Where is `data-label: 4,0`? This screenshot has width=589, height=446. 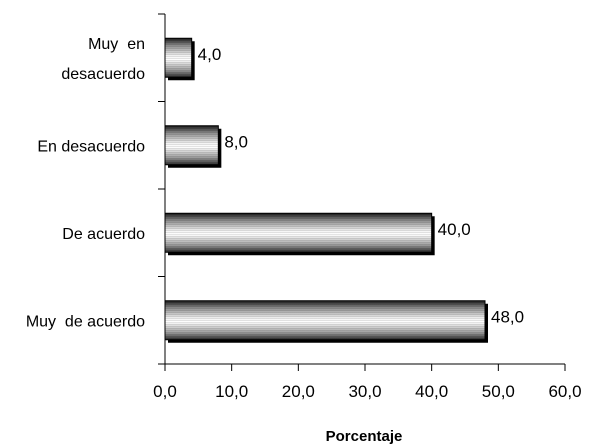
data-label: 4,0 is located at coordinates (210, 54).